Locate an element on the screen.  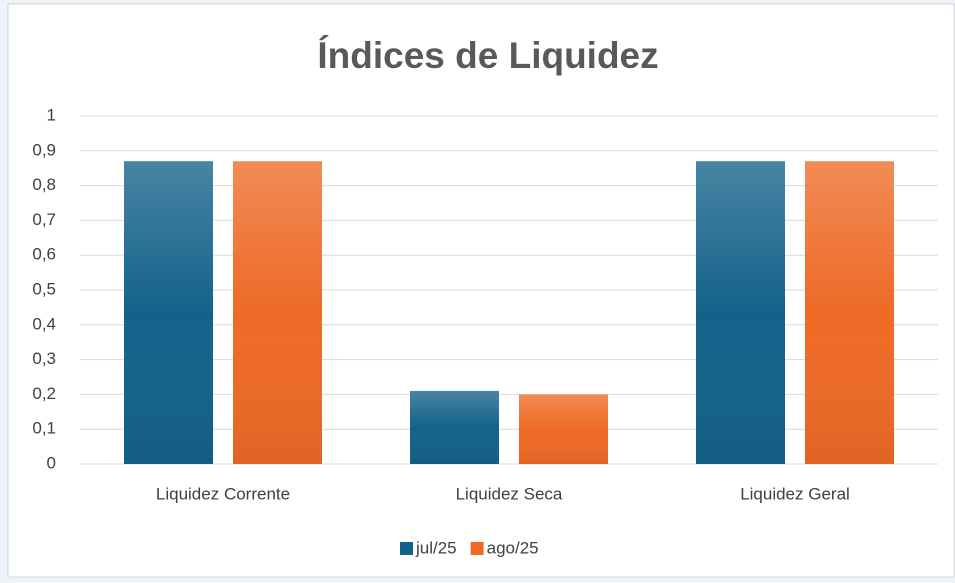
y-tick-label: 0,9 is located at coordinates (44, 149).